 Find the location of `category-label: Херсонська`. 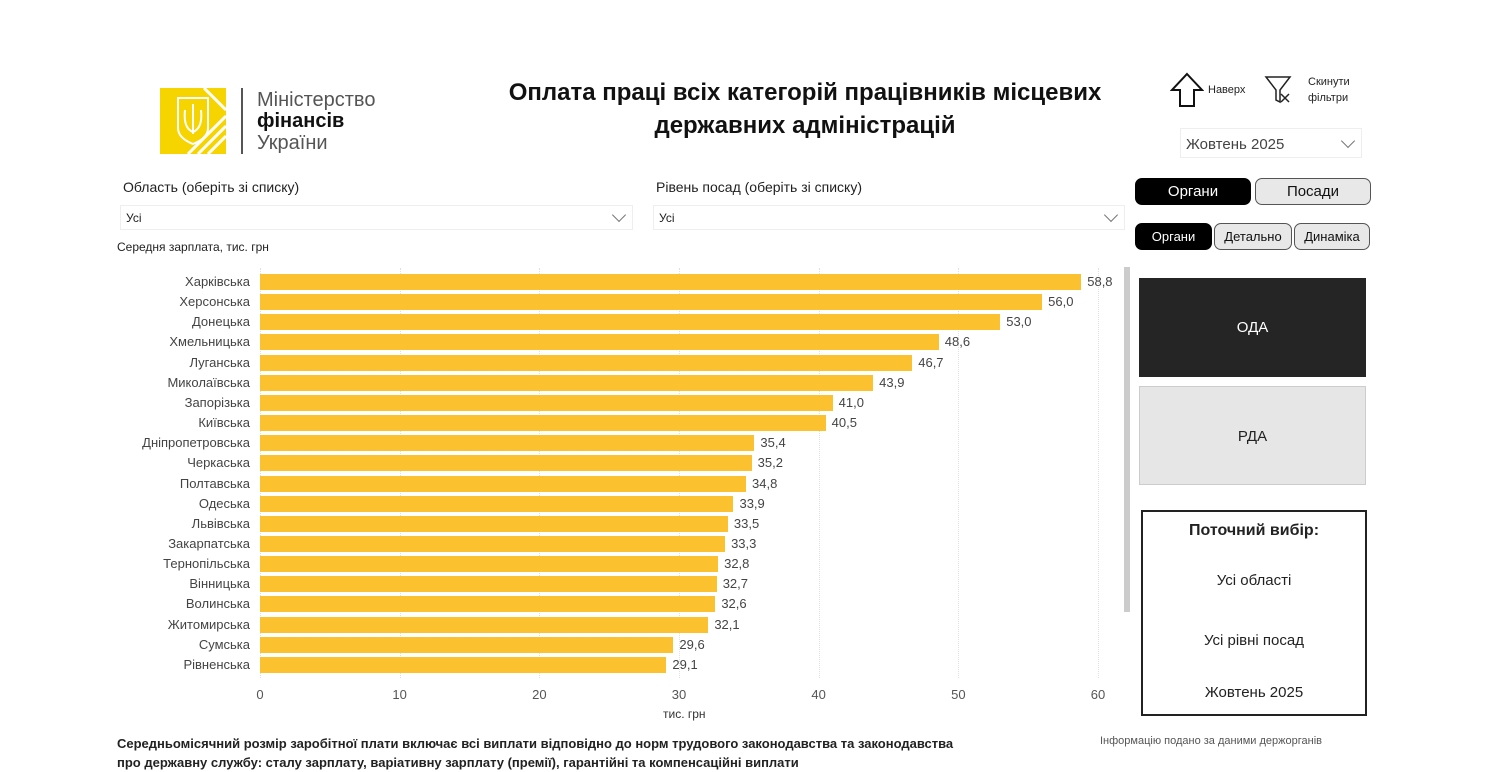

category-label: Херсонська is located at coordinates (214, 302).